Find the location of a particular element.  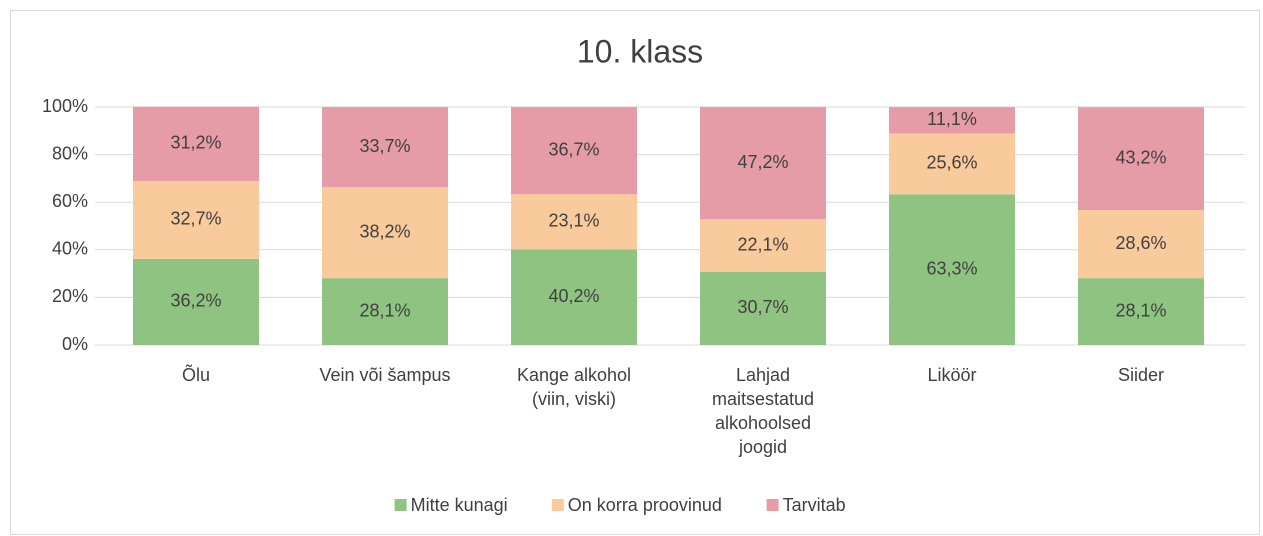

data-label: 11,1% is located at coordinates (952, 119).